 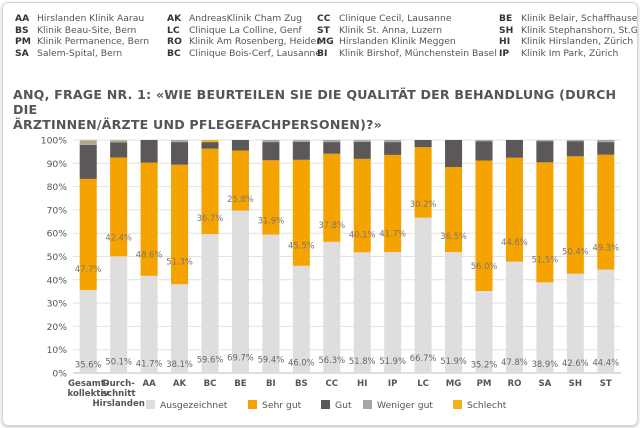 I want to click on data-label-sehr-gut: 41.7%, so click(x=392, y=234).